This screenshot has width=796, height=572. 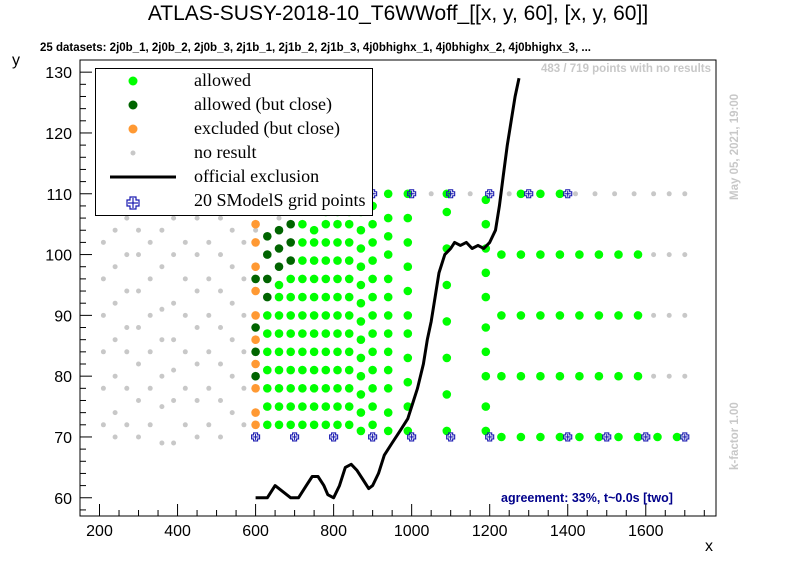 What do you see at coordinates (99, 531) in the screenshot?
I see `x-tick-label: 200` at bounding box center [99, 531].